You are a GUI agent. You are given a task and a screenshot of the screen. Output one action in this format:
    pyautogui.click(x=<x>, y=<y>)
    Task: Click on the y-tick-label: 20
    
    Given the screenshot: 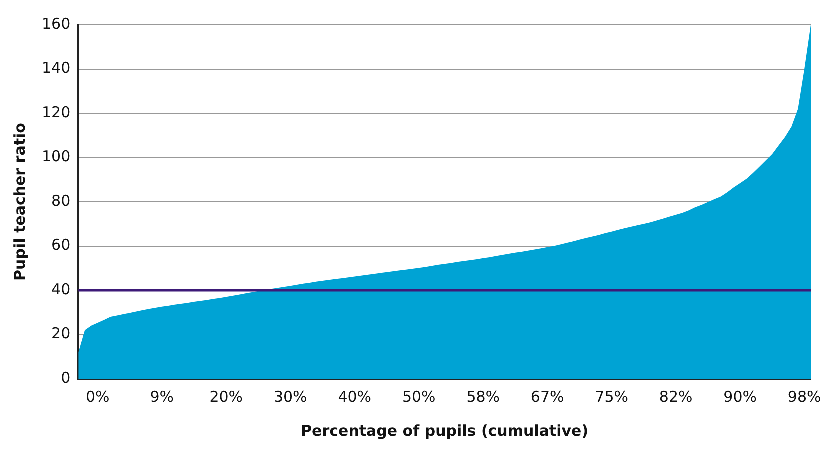 What is the action you would take?
    pyautogui.click(x=61, y=333)
    